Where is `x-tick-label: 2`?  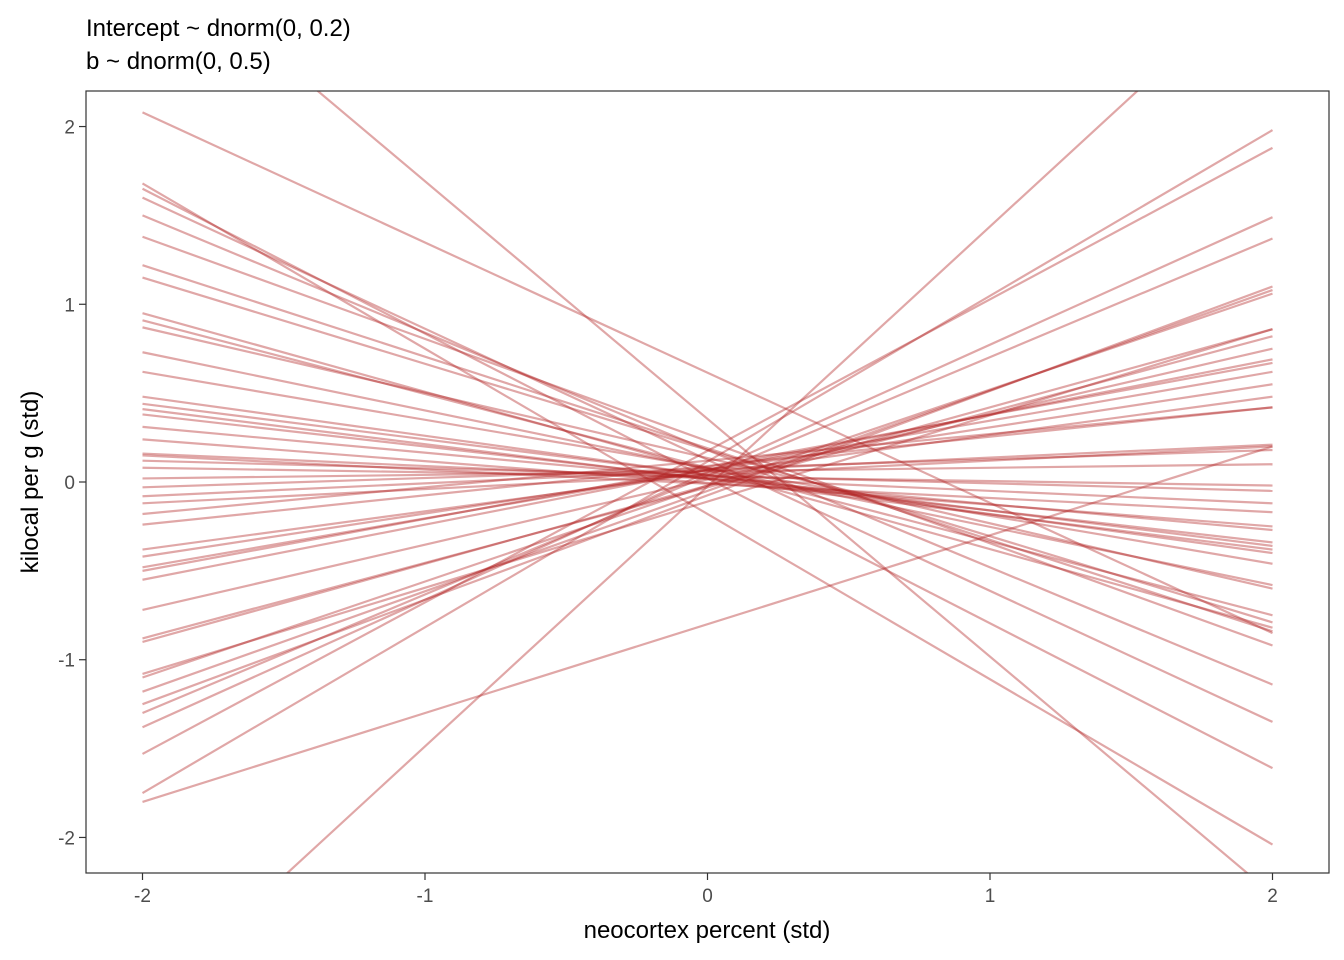
x-tick-label: 2 is located at coordinates (1272, 896).